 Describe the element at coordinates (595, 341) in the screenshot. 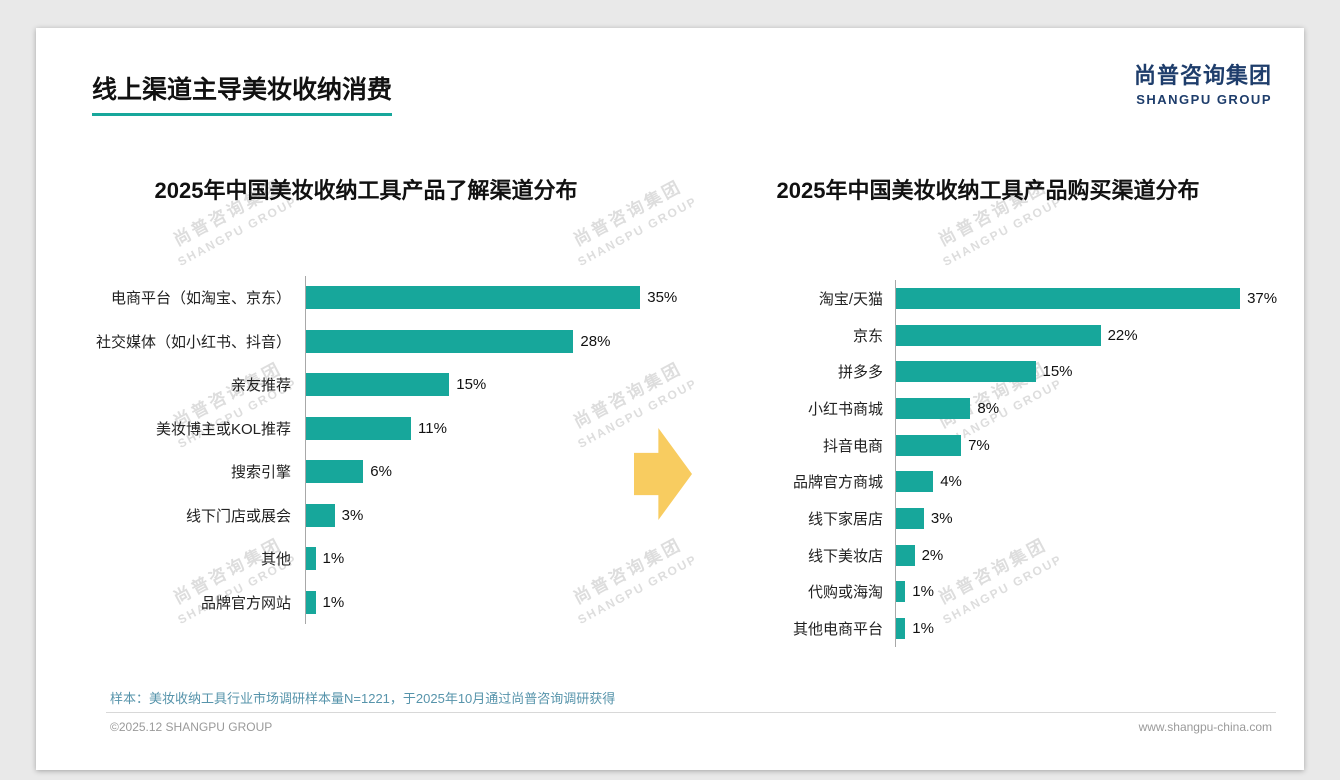

I see `value-label: 28%` at that location.